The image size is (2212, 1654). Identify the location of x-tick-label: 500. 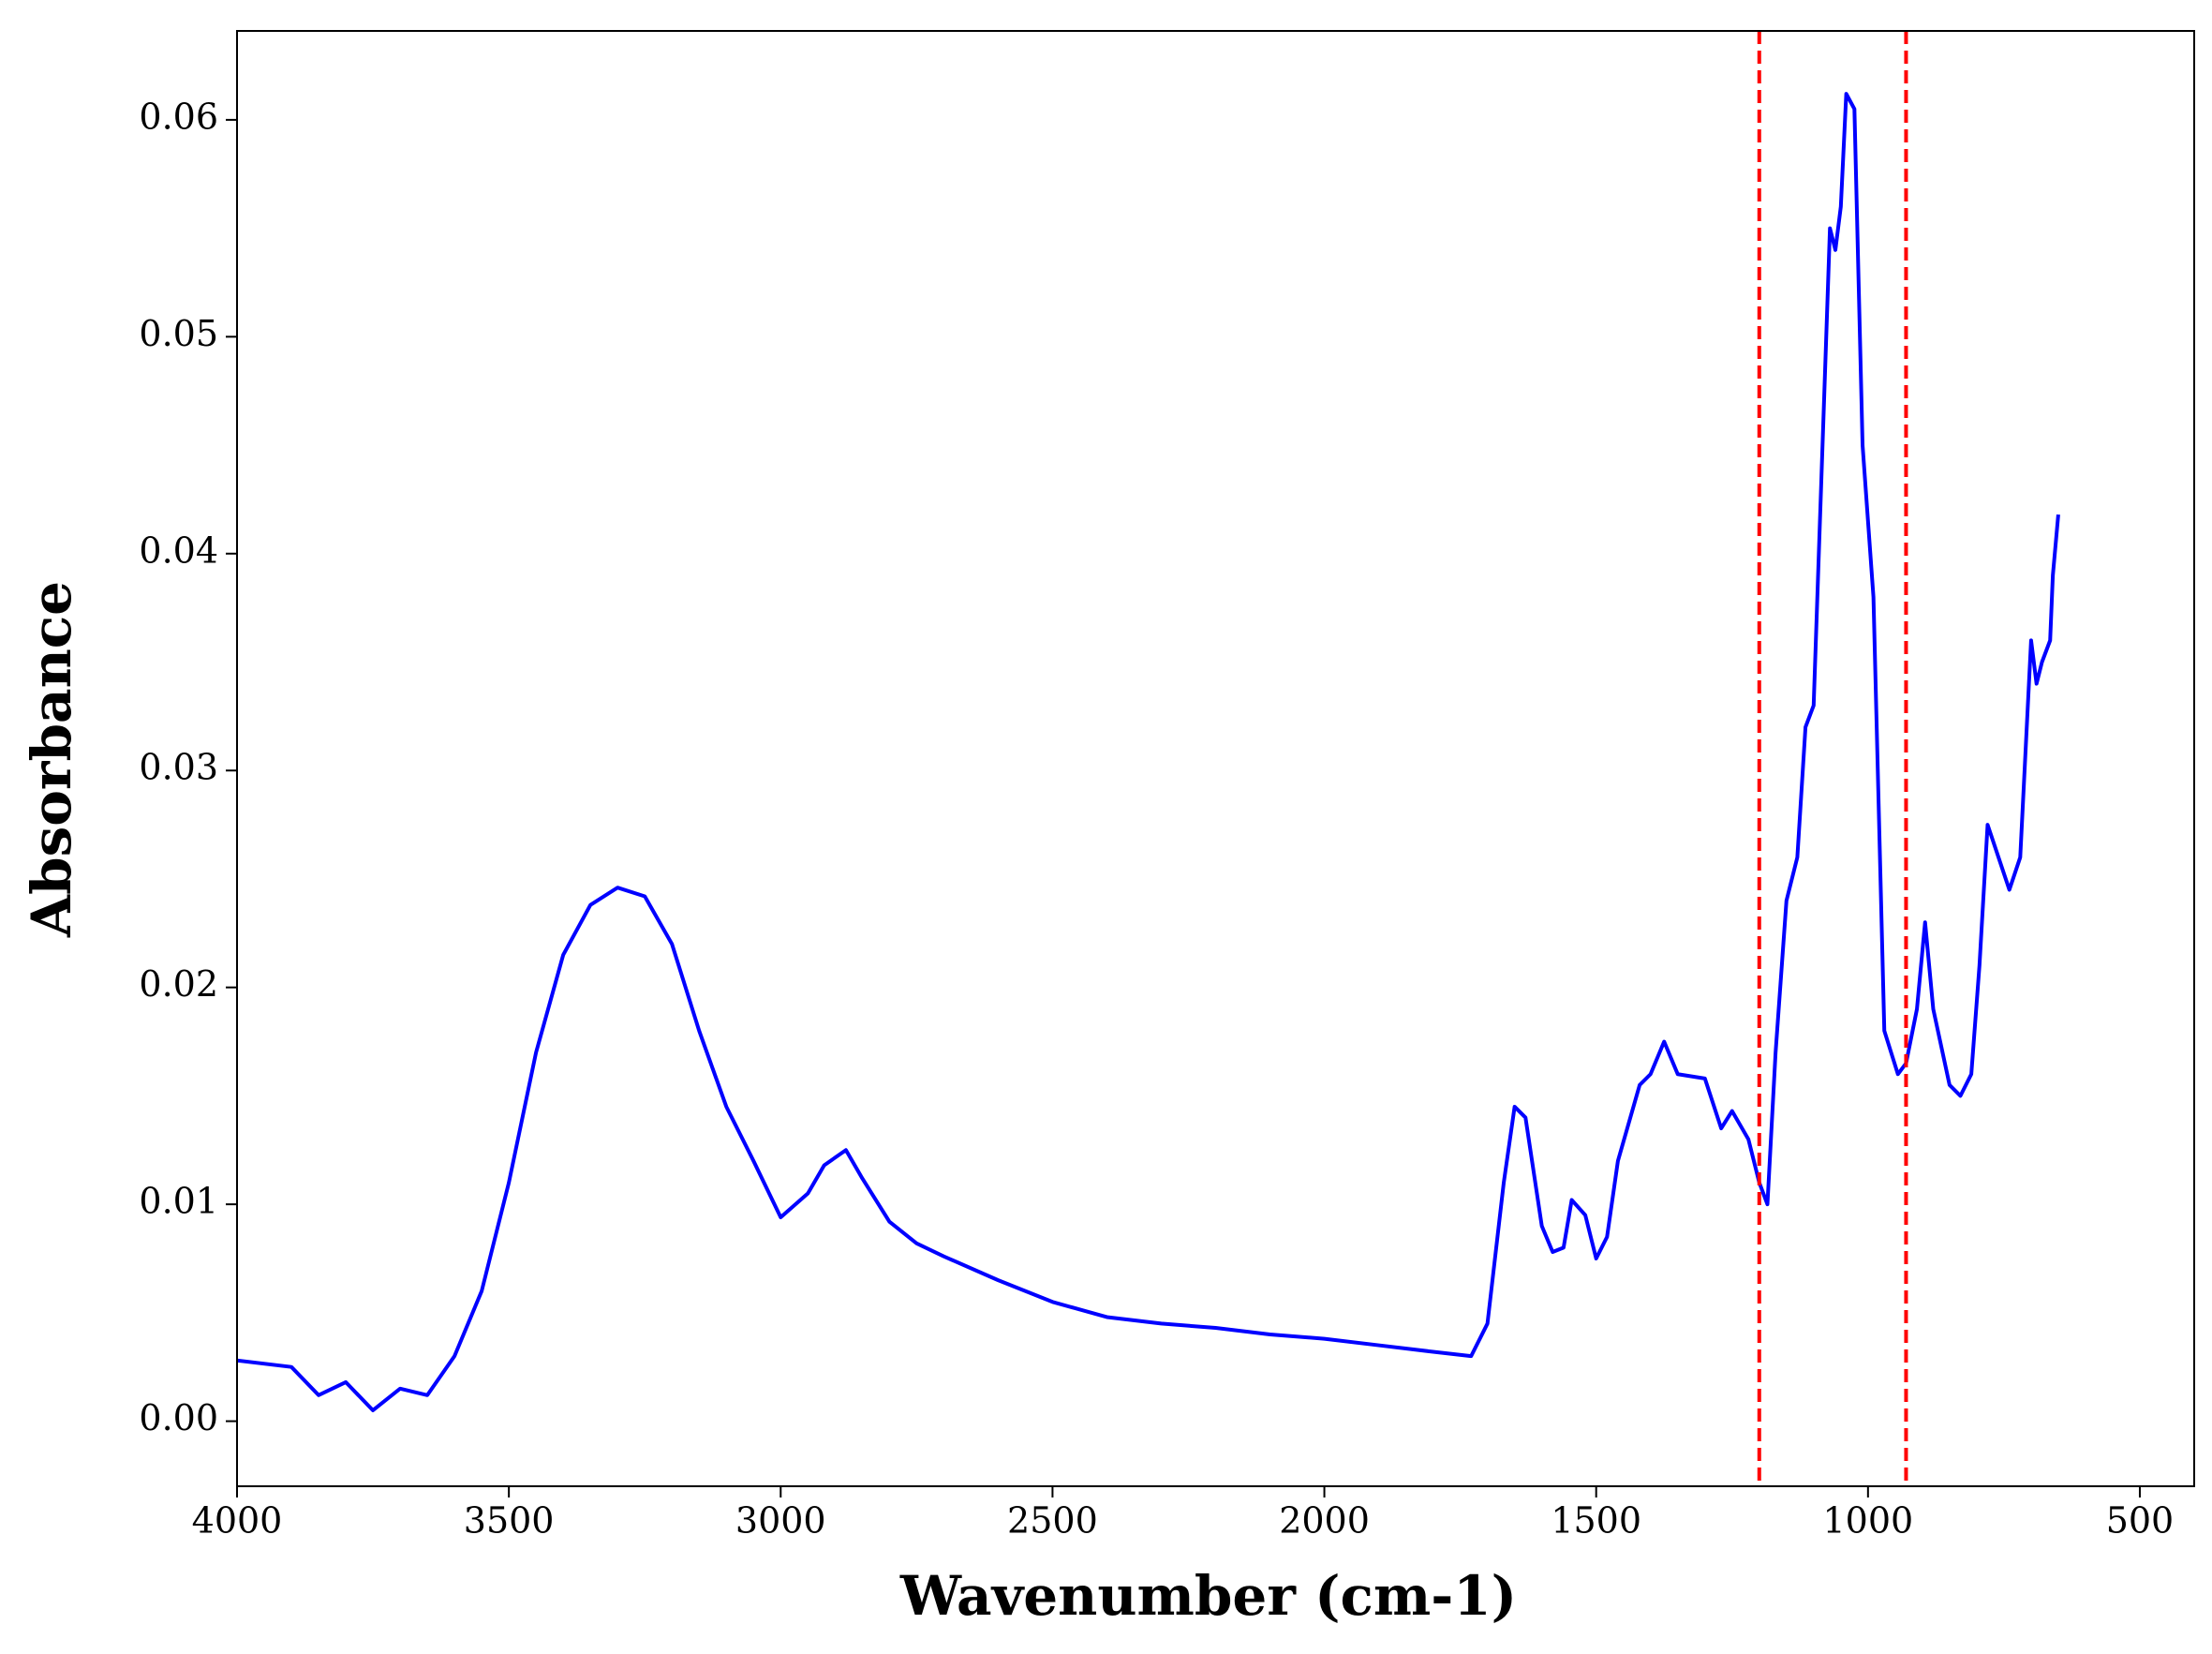
(2140, 1521).